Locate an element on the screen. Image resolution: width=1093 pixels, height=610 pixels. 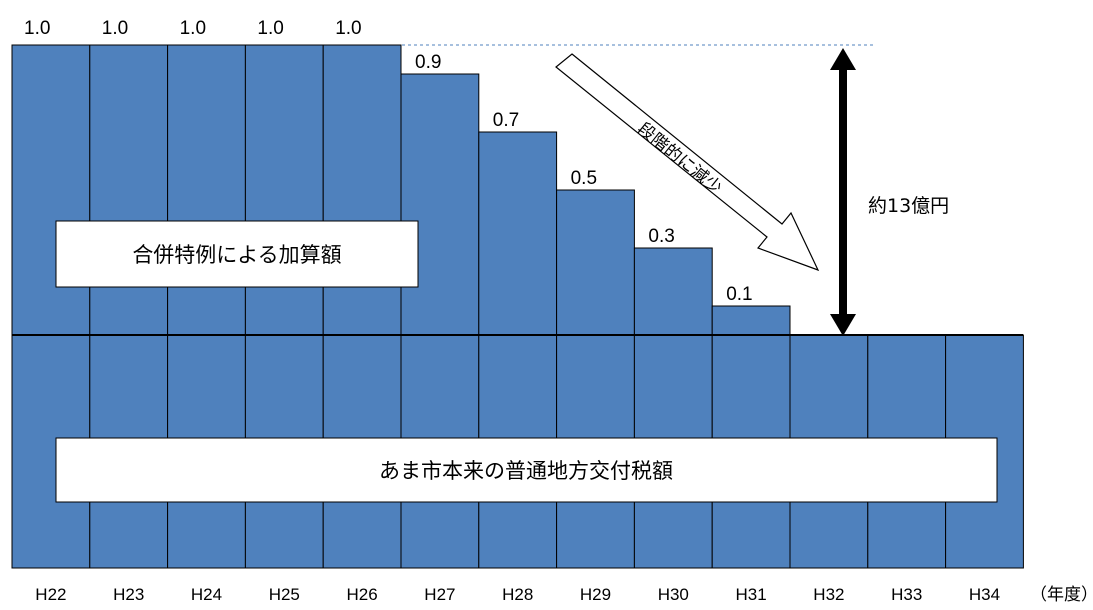
bonus-bar-H22 is located at coordinates (51, 190).